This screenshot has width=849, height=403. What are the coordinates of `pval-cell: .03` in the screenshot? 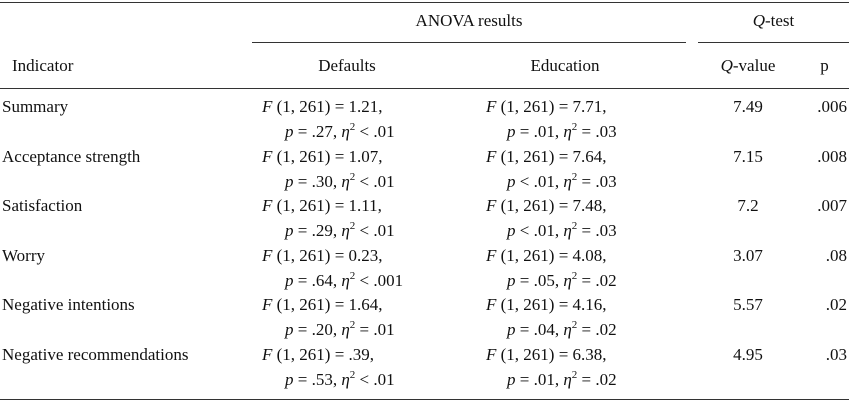 It's located at (836, 354).